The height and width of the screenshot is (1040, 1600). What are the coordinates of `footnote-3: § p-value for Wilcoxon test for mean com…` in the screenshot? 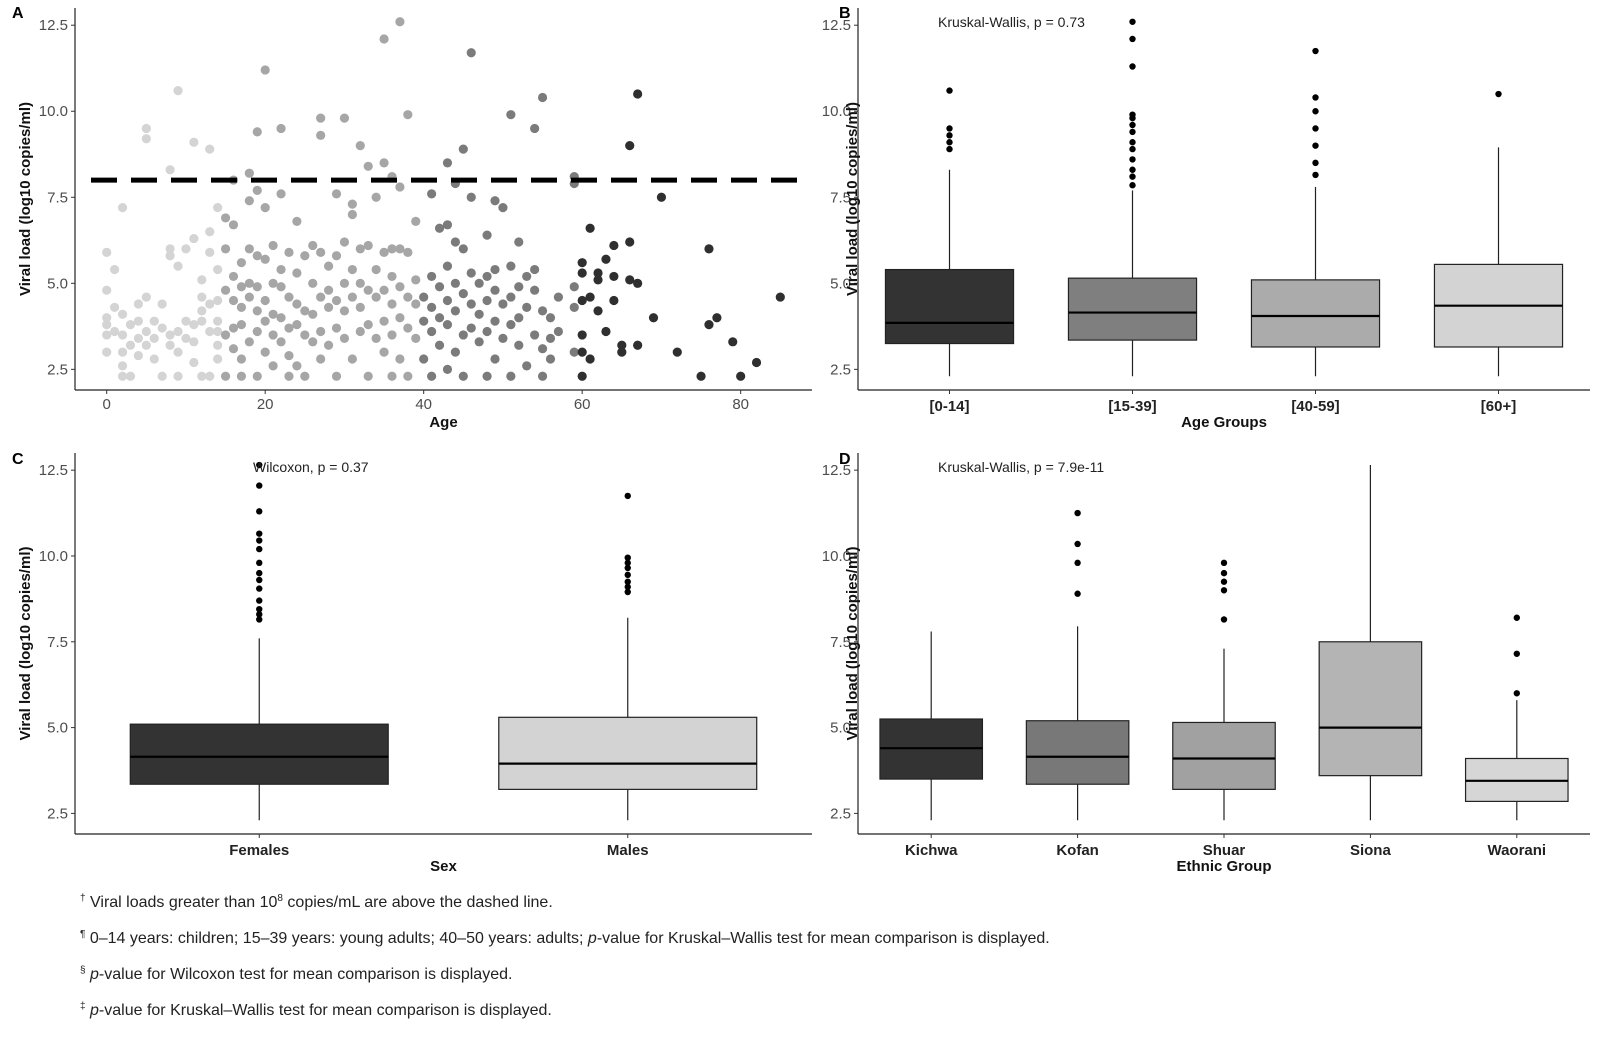 It's located at (296, 974).